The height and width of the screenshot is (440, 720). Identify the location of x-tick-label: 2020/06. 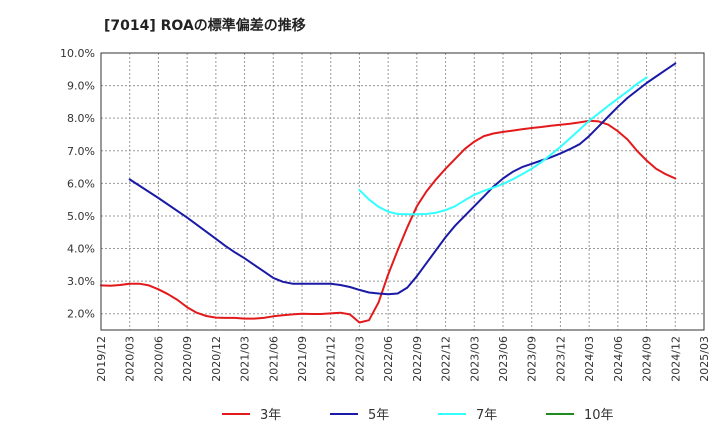
(158, 359).